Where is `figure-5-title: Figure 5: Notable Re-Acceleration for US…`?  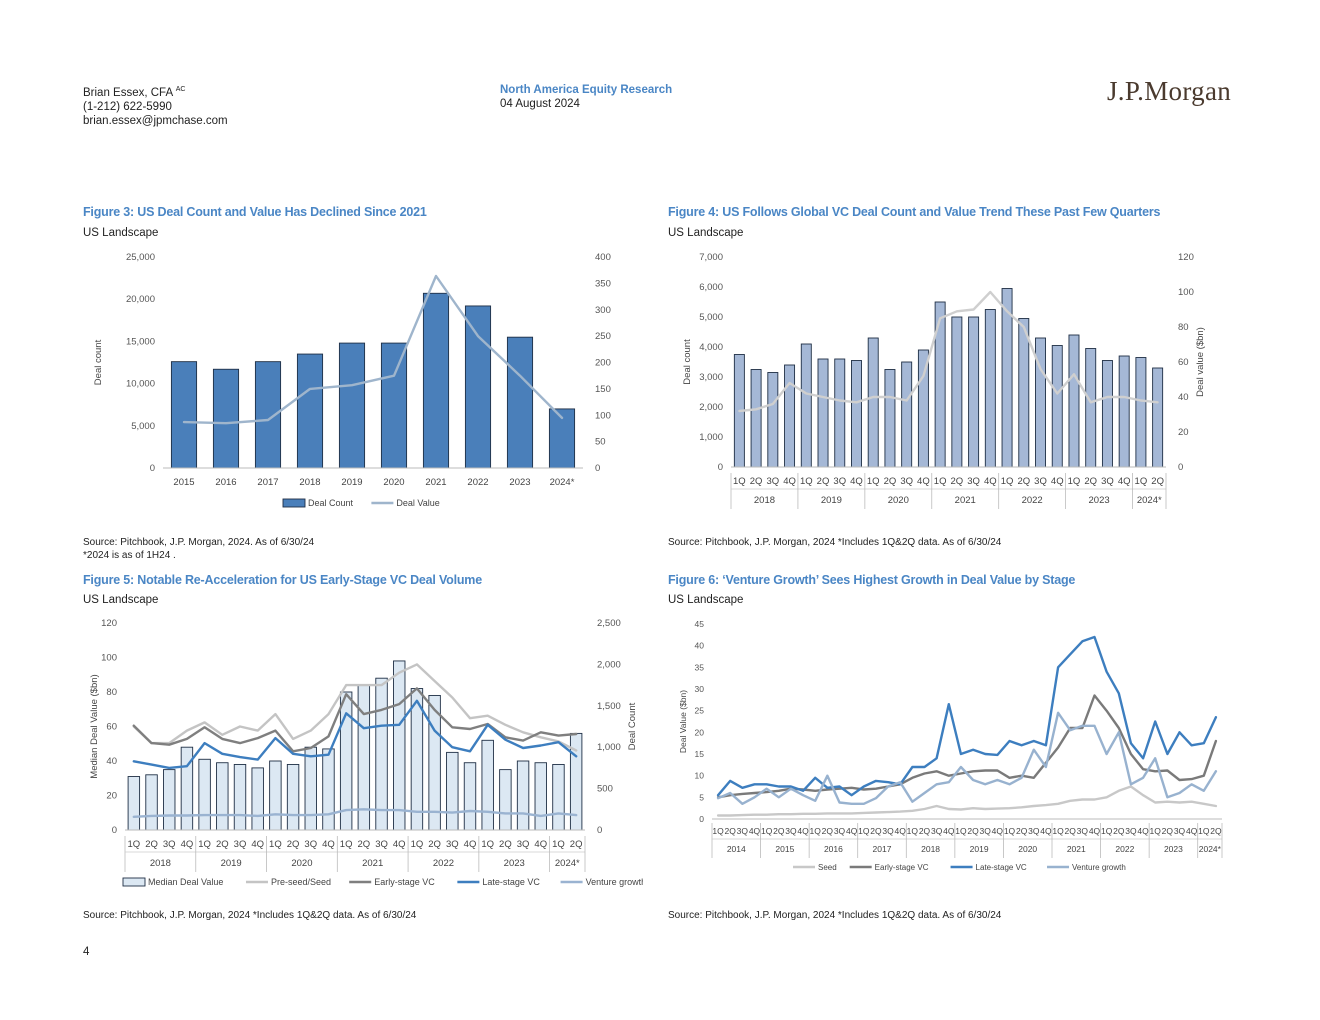 figure-5-title: Figure 5: Notable Re-Acceleration for US… is located at coordinates (282, 580).